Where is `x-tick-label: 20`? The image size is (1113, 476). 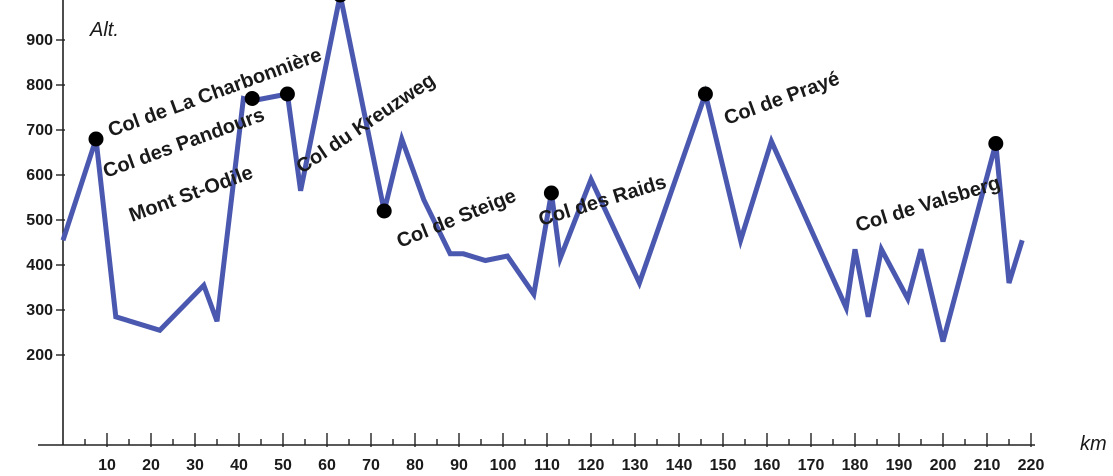
x-tick-label: 20 is located at coordinates (151, 465).